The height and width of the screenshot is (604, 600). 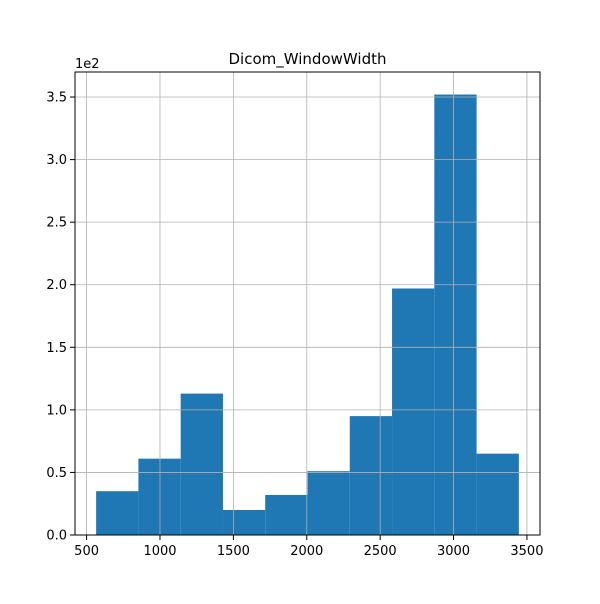 What do you see at coordinates (306, 551) in the screenshot?
I see `x-tick-label: 2000` at bounding box center [306, 551].